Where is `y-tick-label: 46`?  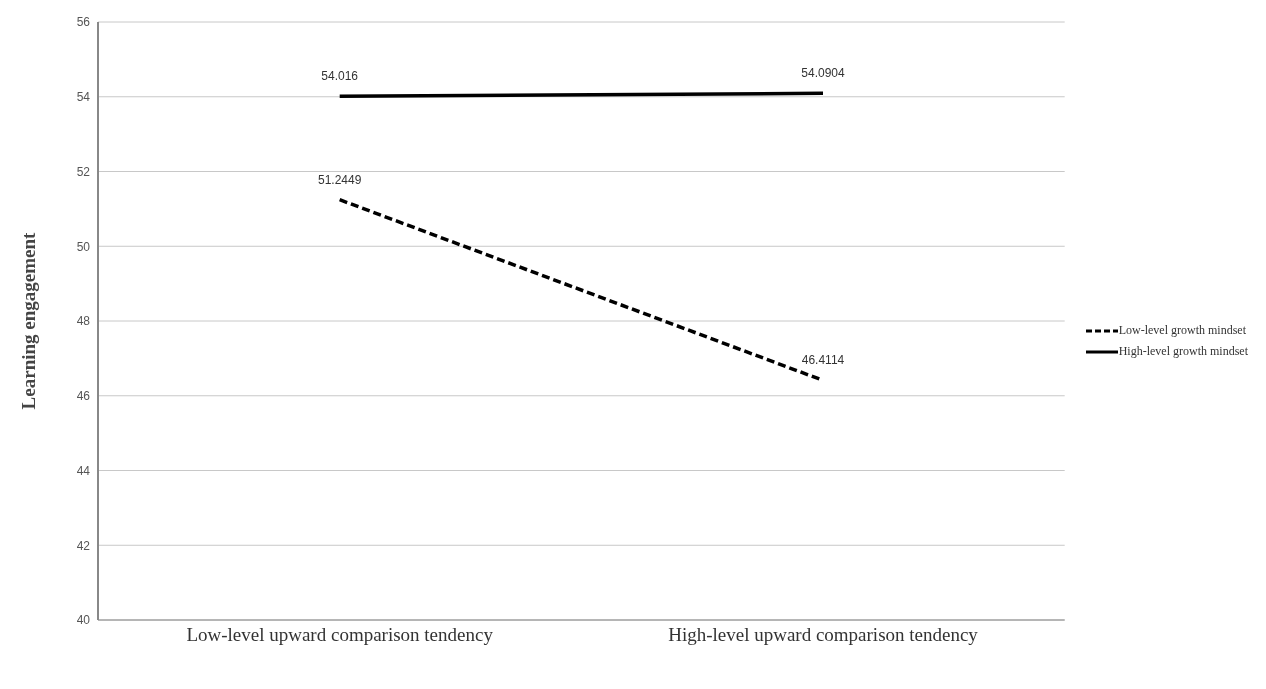 y-tick-label: 46 is located at coordinates (83, 396).